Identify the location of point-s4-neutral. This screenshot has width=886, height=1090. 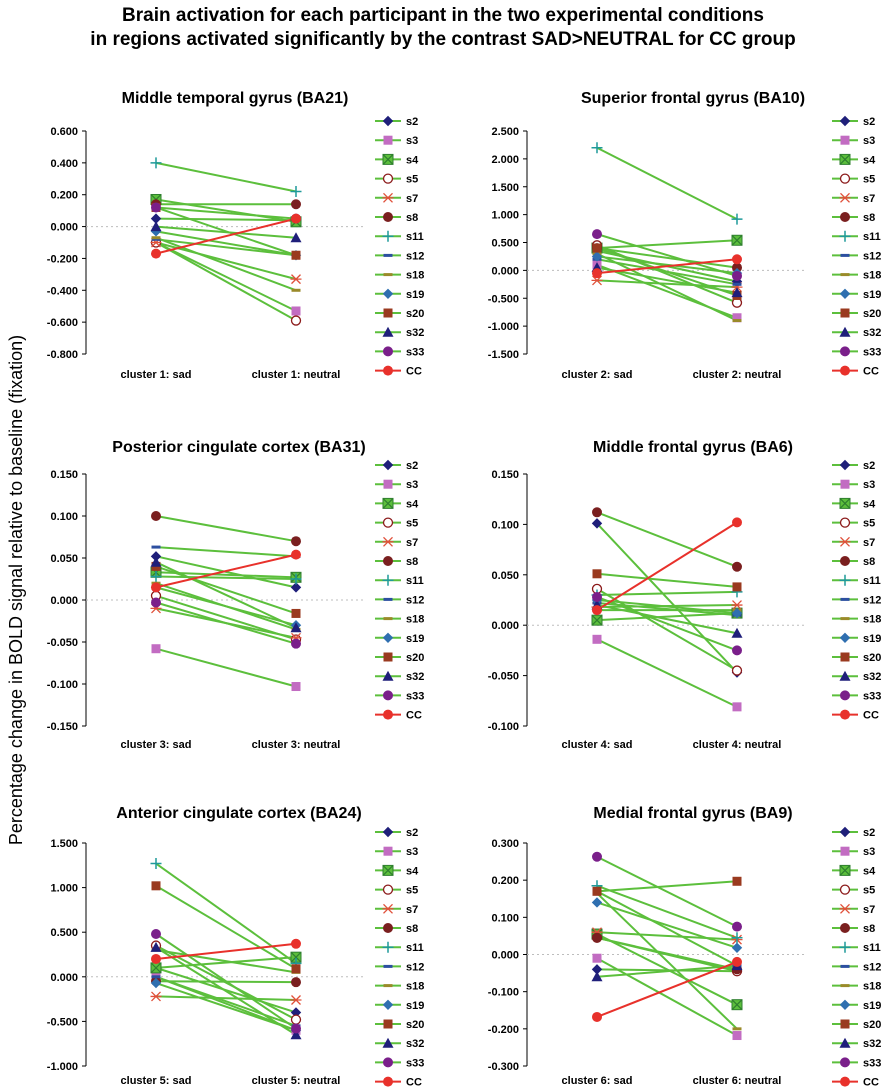
(737, 240).